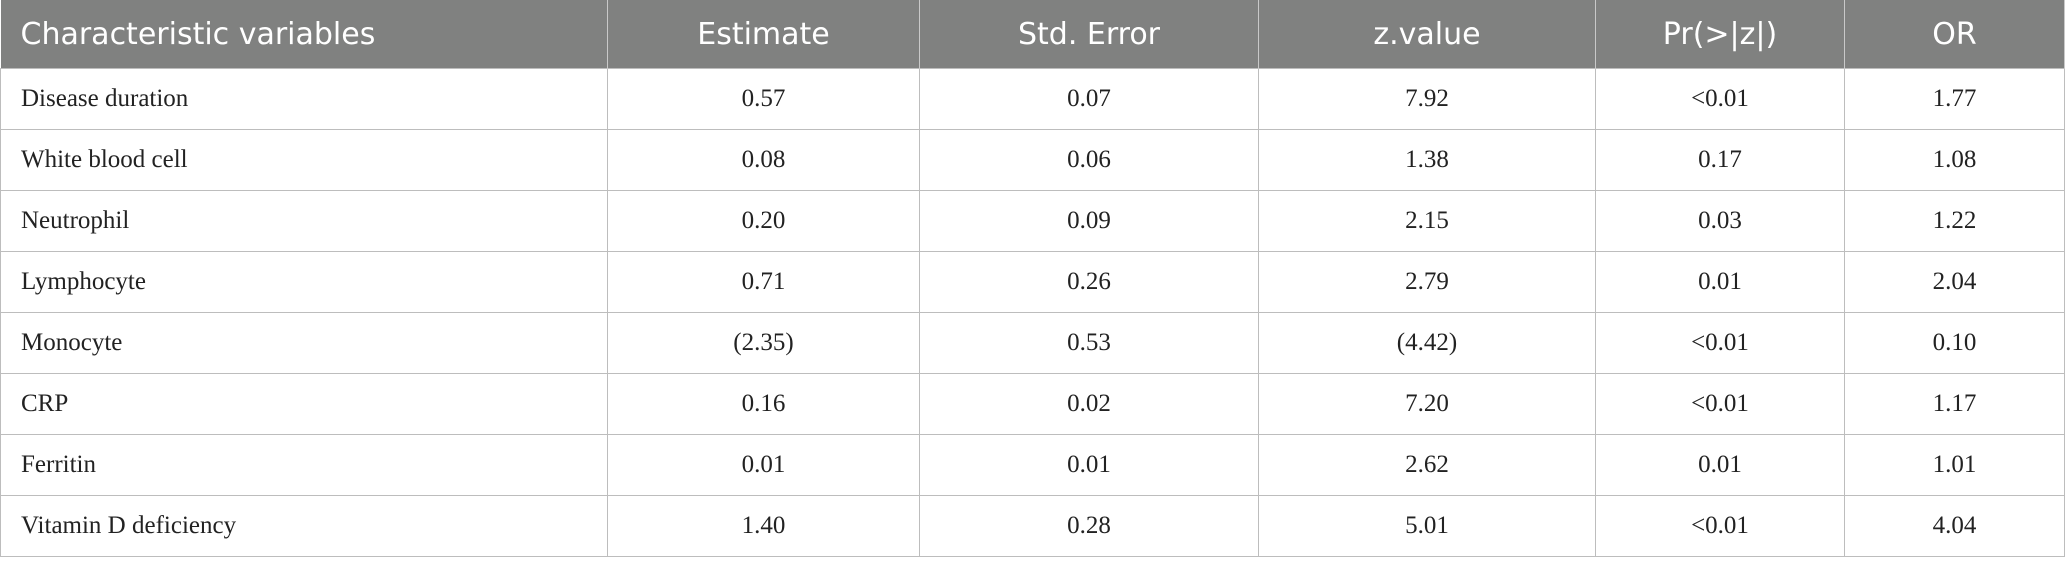  Describe the element at coordinates (1954, 160) in the screenshot. I see `table-cell: 1.08` at that location.